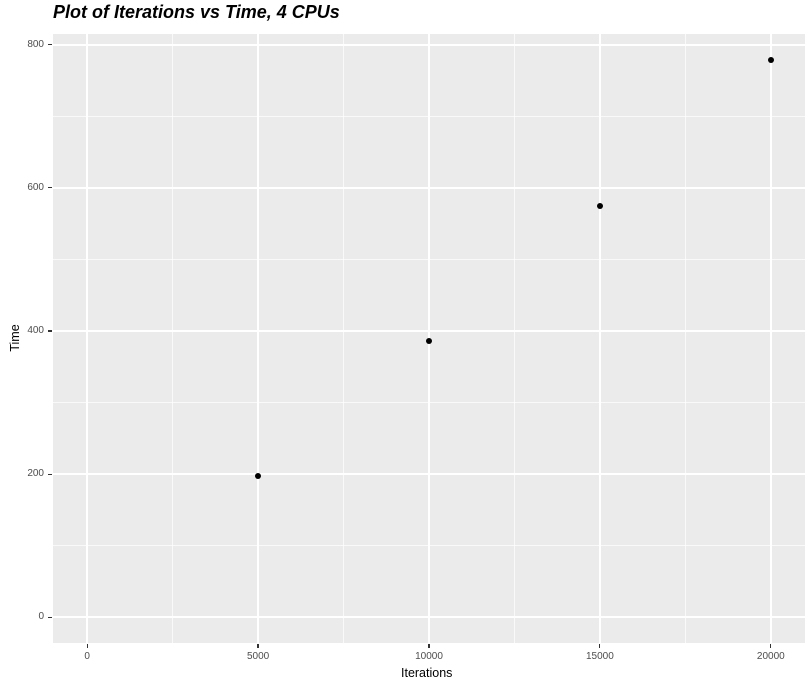 The height and width of the screenshot is (685, 812). Describe the element at coordinates (35, 330) in the screenshot. I see `y-axis-tick-label: 400` at that location.